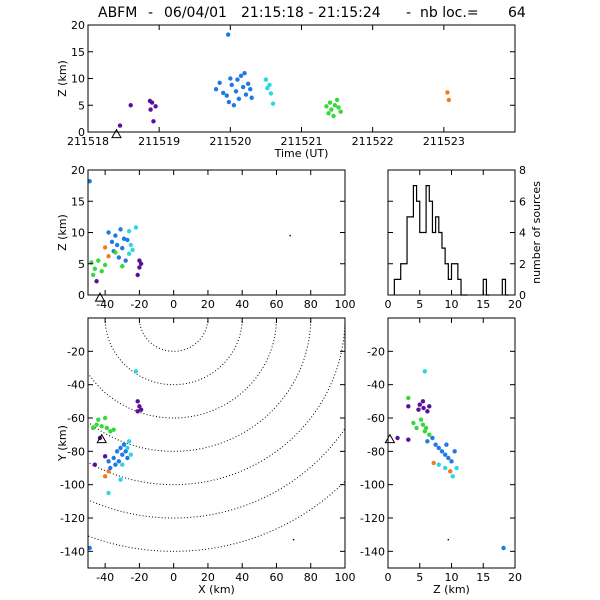 The width and height of the screenshot is (600, 600). What do you see at coordinates (100, 297) in the screenshot?
I see `station-triangle-icon` at bounding box center [100, 297].